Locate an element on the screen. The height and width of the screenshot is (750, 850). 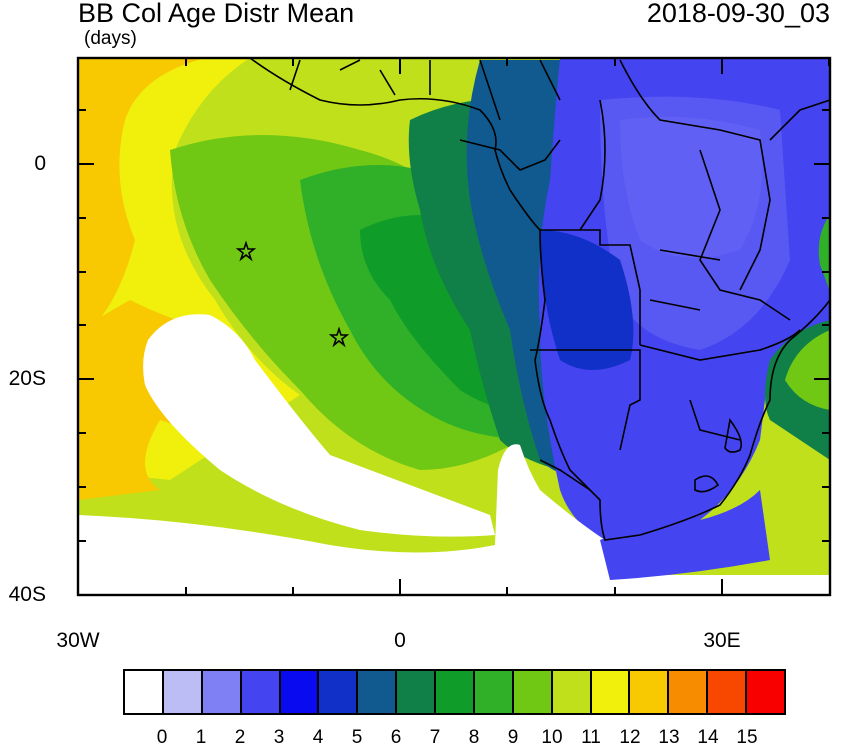
colorbar-label: 8 is located at coordinates (474, 737).